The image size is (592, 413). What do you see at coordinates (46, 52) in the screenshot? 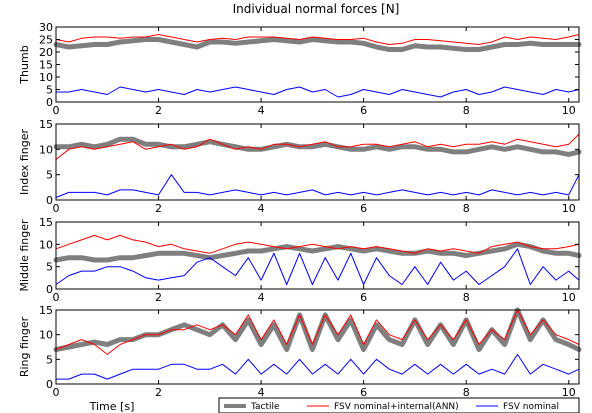
I see `y-tick-label: 20` at bounding box center [46, 52].